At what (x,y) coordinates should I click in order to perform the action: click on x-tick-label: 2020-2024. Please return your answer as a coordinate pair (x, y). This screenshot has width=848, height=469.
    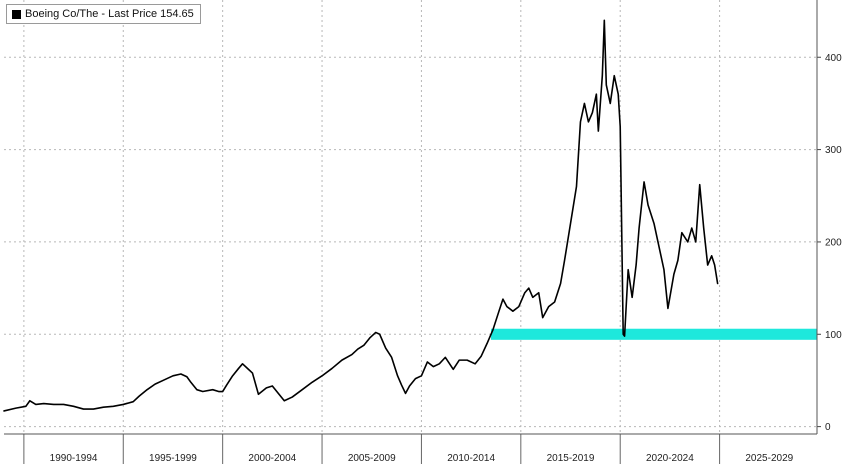
    Looking at the image, I should click on (670, 458).